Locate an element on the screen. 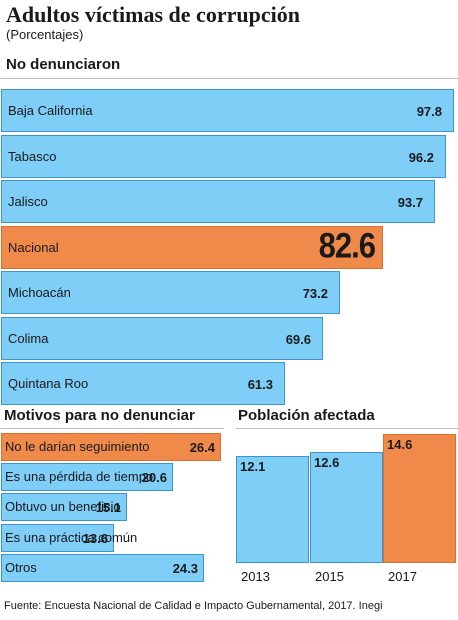 This screenshot has width=458, height=620. bar-label-no-le-darian-seguimiento: No le darían seguimiento is located at coordinates (77, 446).